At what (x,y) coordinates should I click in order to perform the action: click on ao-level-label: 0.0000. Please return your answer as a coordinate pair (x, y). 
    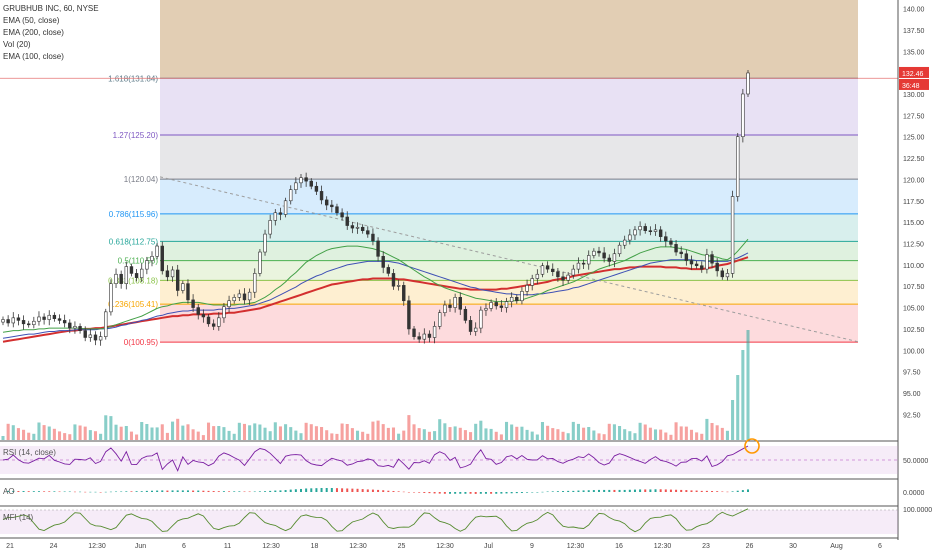
    Looking at the image, I should click on (914, 493).